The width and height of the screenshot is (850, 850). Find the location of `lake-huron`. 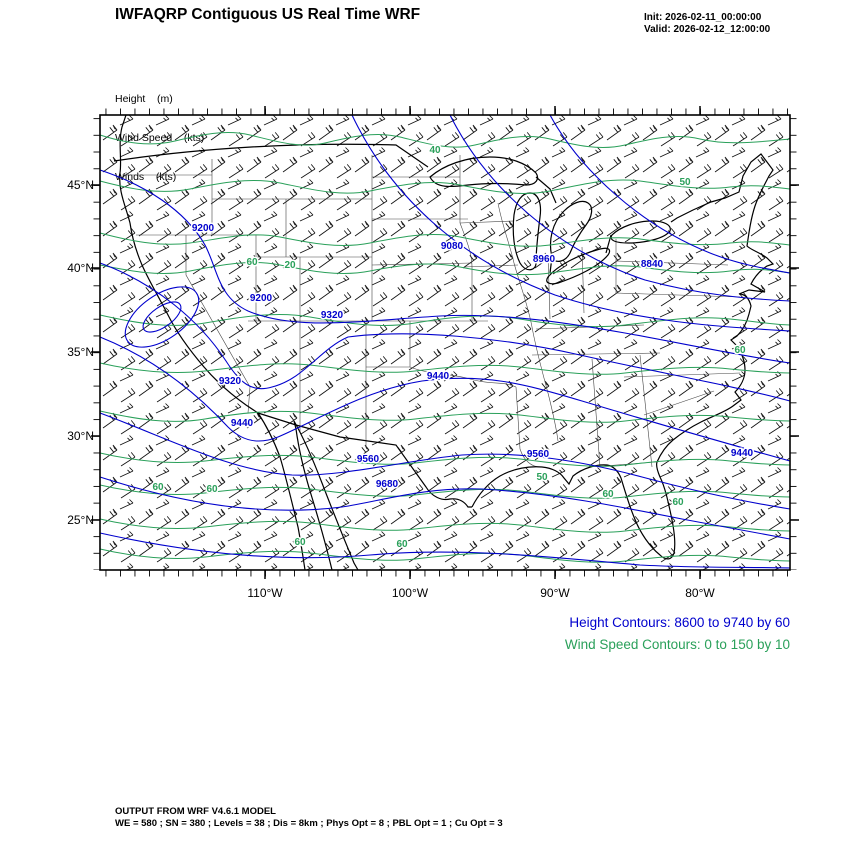

lake-huron is located at coordinates (571, 231).